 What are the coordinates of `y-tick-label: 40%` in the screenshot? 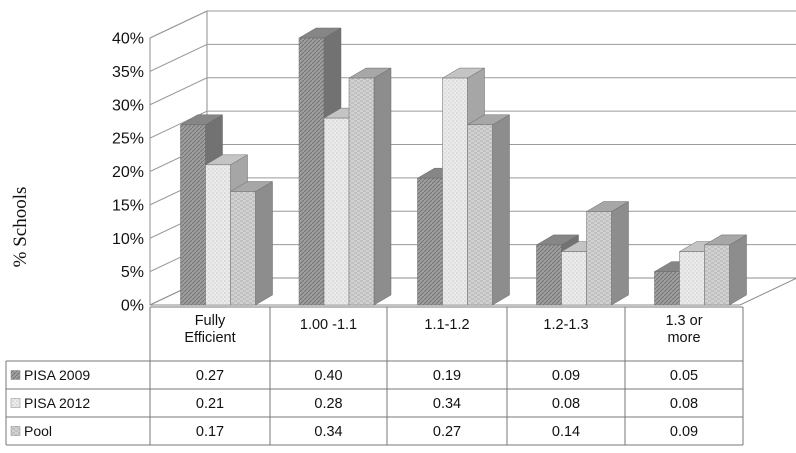 It's located at (128, 39).